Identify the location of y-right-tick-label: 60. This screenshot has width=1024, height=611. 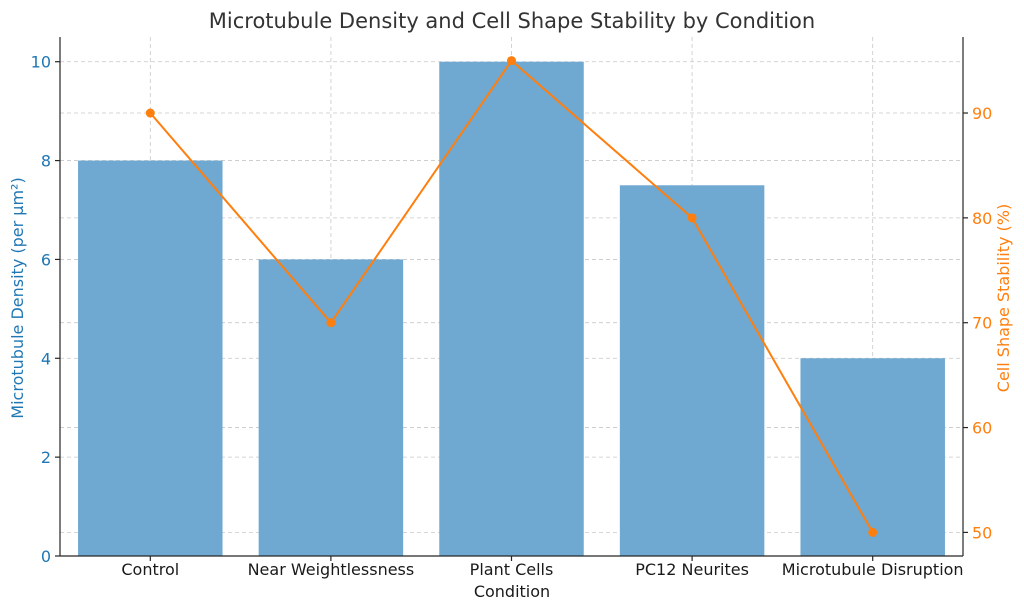
(982, 428).